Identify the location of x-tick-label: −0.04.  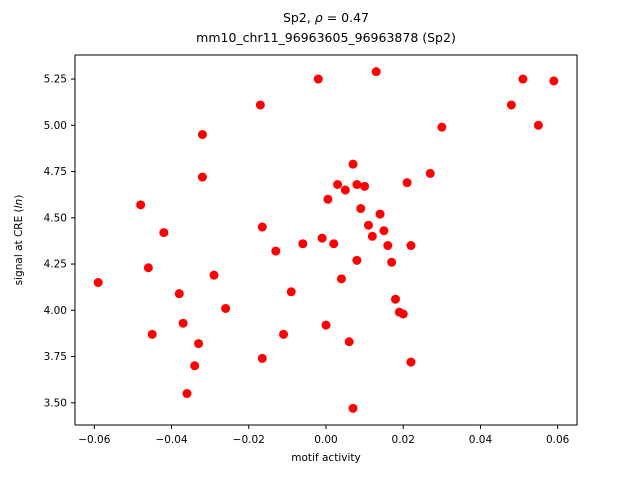
(171, 440).